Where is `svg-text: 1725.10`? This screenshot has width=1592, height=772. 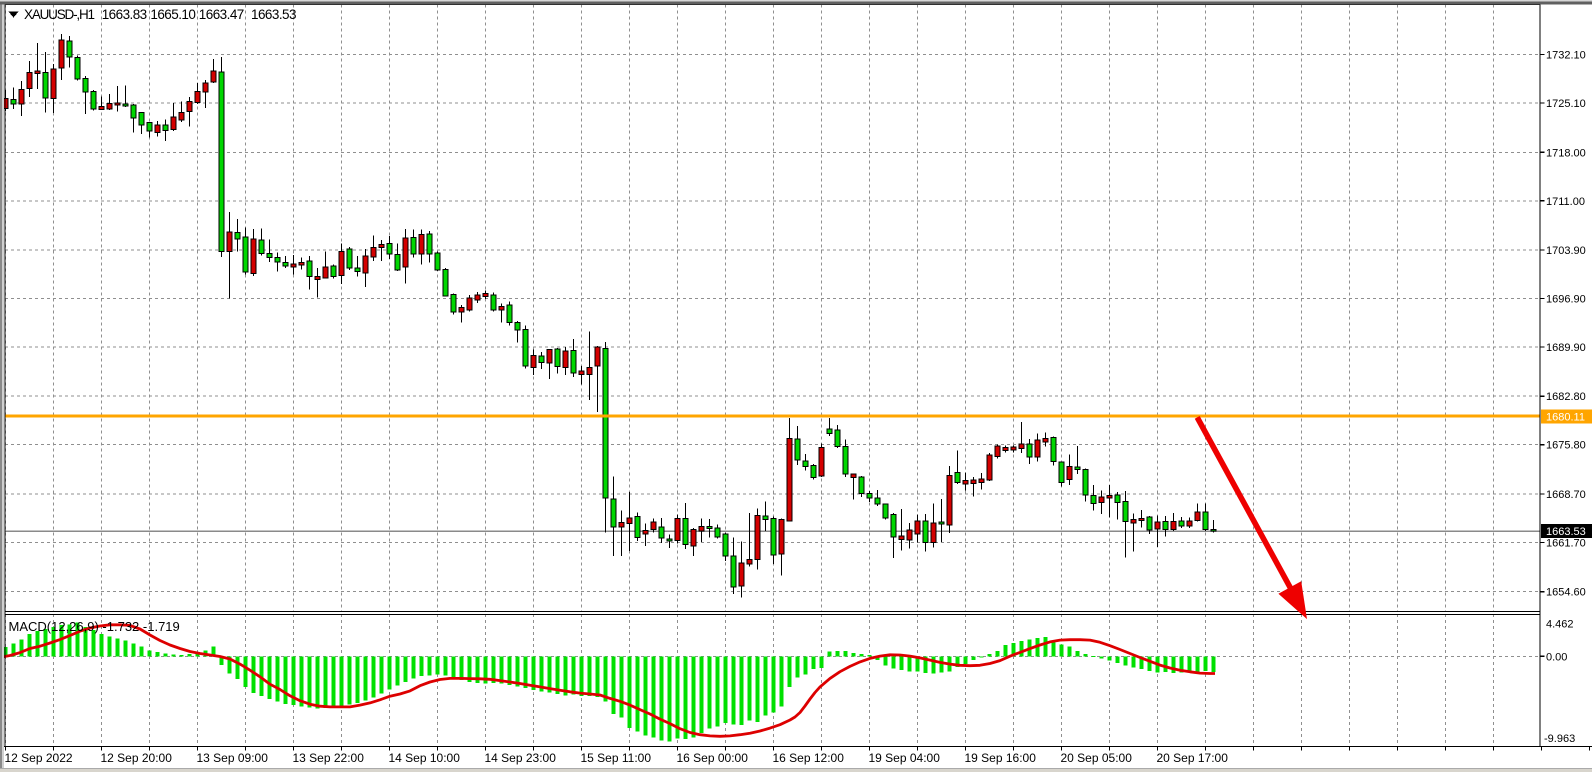 svg-text: 1725.10 is located at coordinates (1566, 104).